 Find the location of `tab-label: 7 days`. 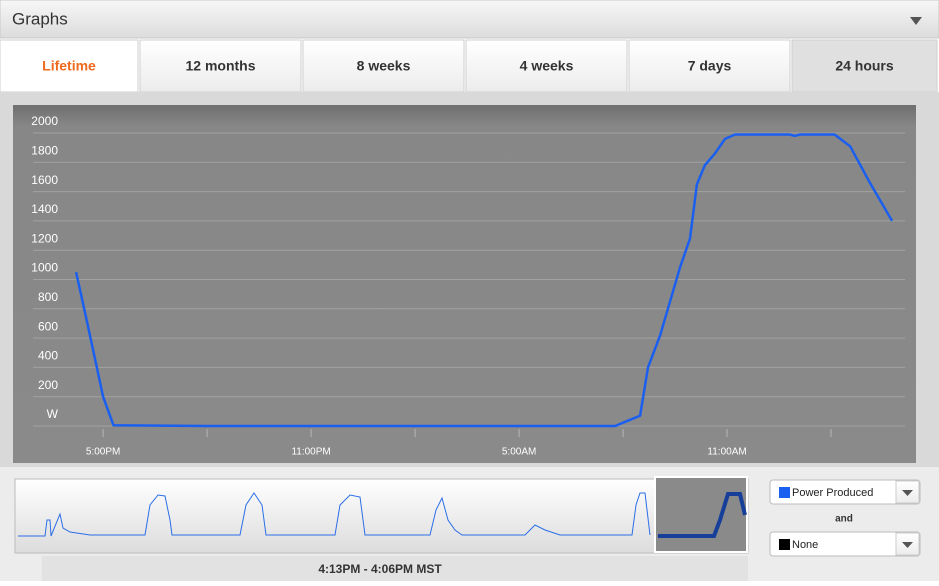

tab-label: 7 days is located at coordinates (710, 66).